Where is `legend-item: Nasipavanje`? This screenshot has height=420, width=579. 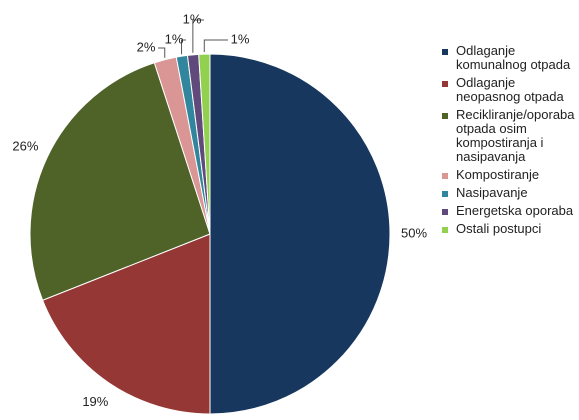 legend-item: Nasipavanje is located at coordinates (508, 193).